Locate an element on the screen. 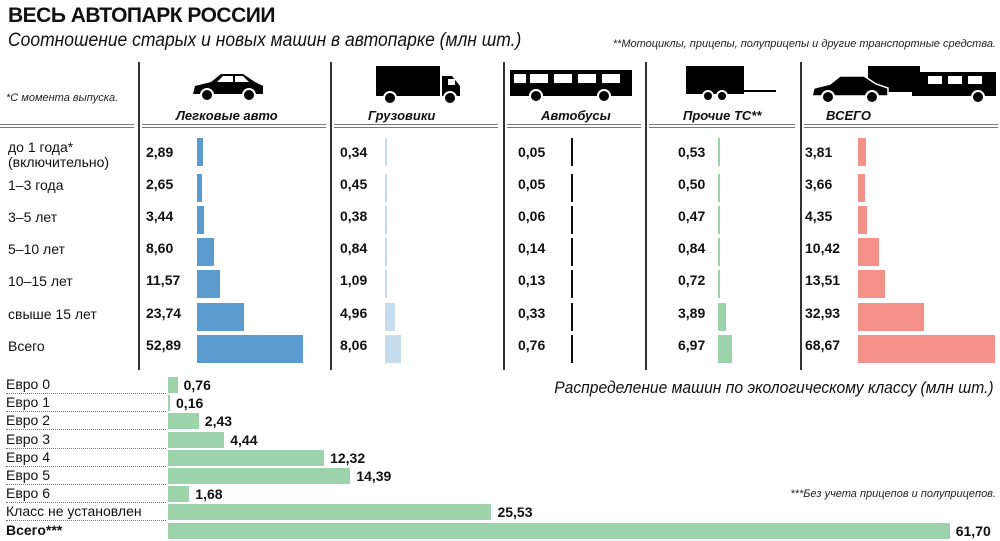 The image size is (1000, 541). value-label: 10,42 is located at coordinates (823, 248).